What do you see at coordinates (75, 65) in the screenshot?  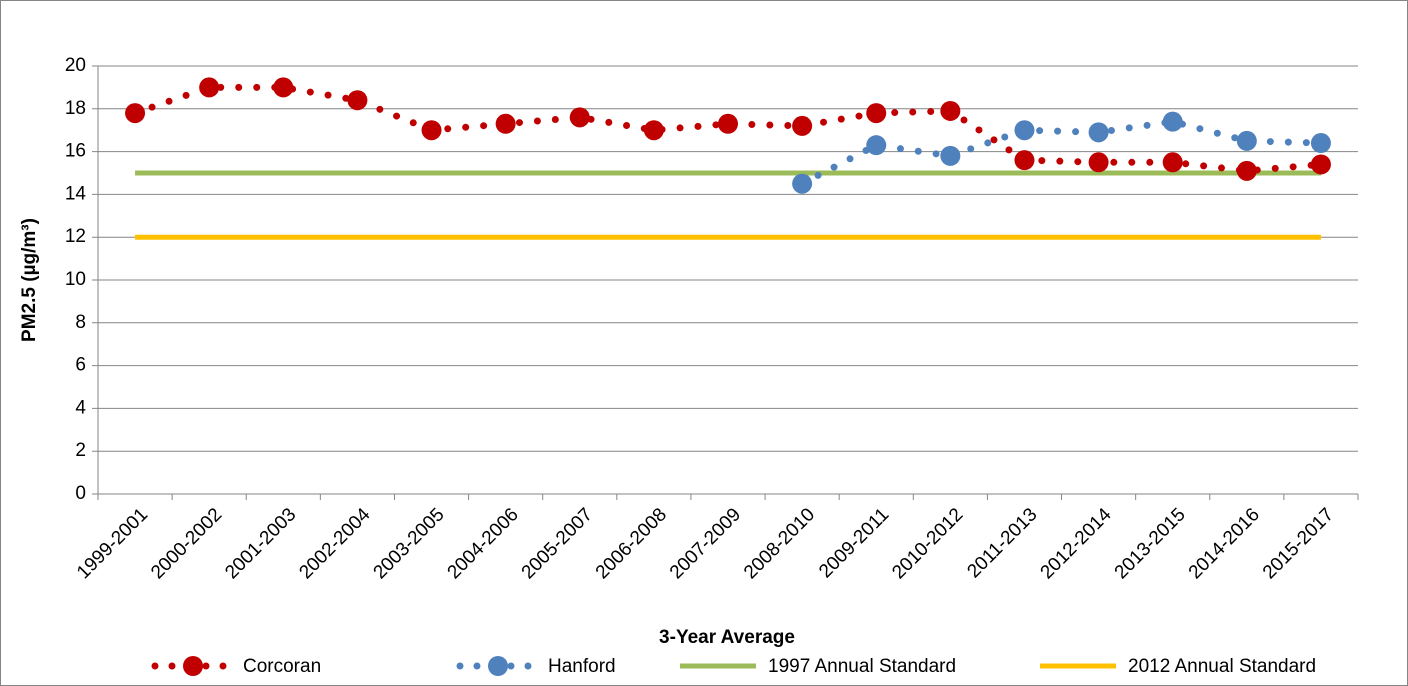 I see `y-tick-label: 20` at bounding box center [75, 65].